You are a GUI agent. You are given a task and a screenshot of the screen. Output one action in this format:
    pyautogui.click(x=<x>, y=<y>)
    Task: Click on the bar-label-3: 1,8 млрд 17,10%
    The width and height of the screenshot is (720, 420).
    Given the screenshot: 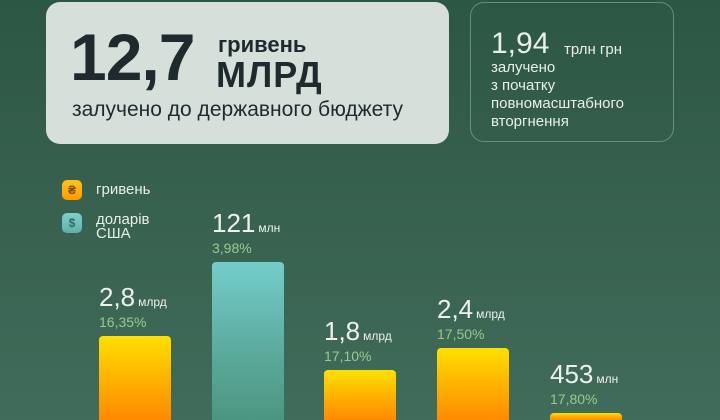 What is the action you would take?
    pyautogui.click(x=358, y=340)
    